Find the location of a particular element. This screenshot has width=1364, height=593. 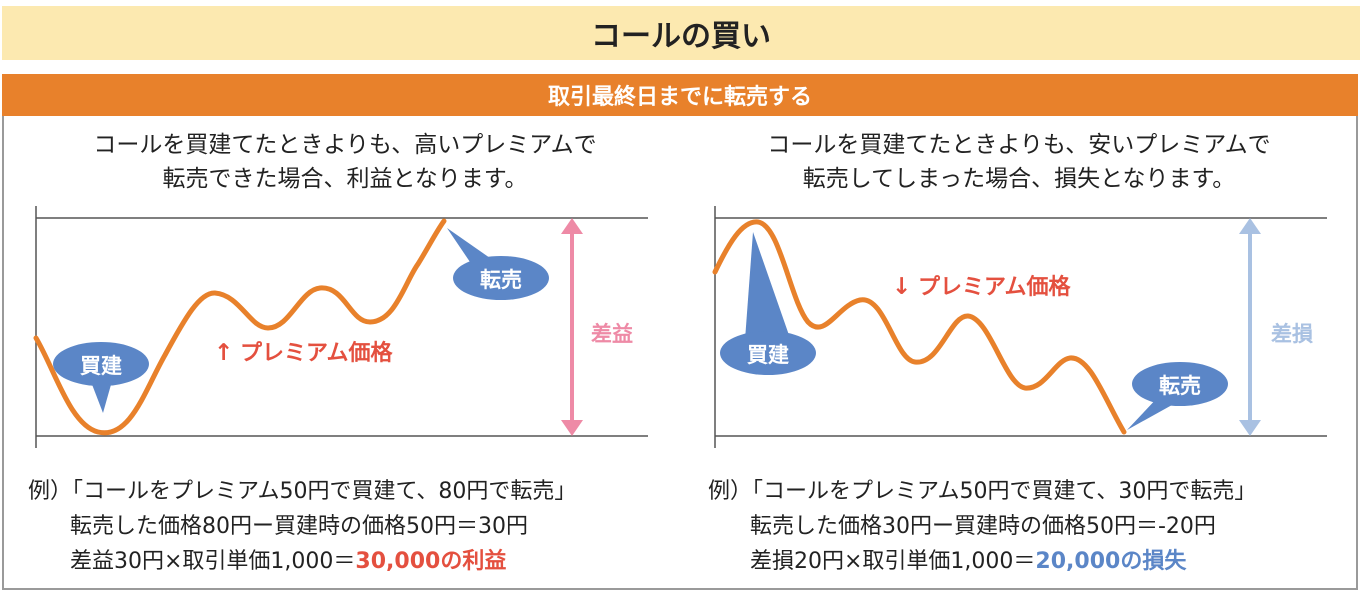

left-description: コールを買建てたときよりも、高いプレミアムで 転売できた場合、利益となります。 is located at coordinates (345, 162).